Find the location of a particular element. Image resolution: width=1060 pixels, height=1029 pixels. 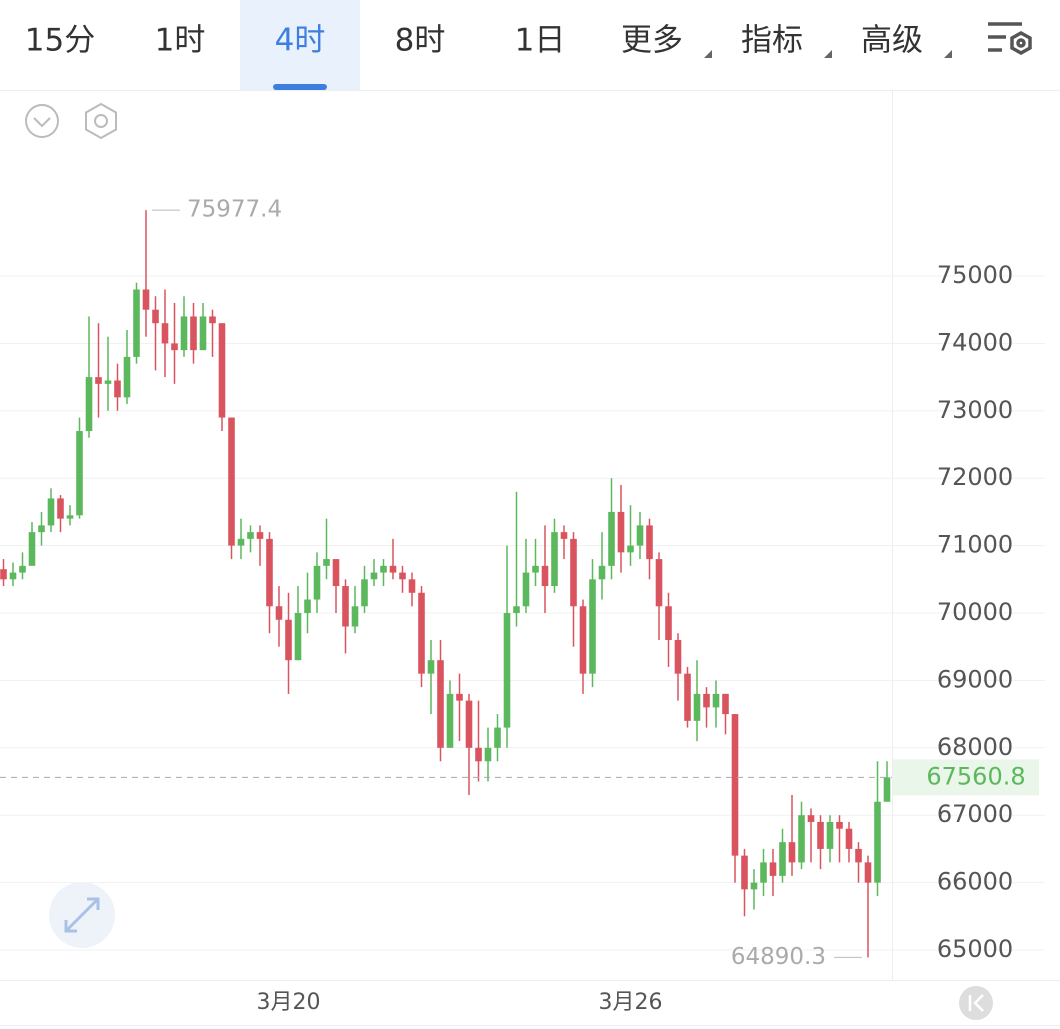

tab-label: 4时 is located at coordinates (300, 41).